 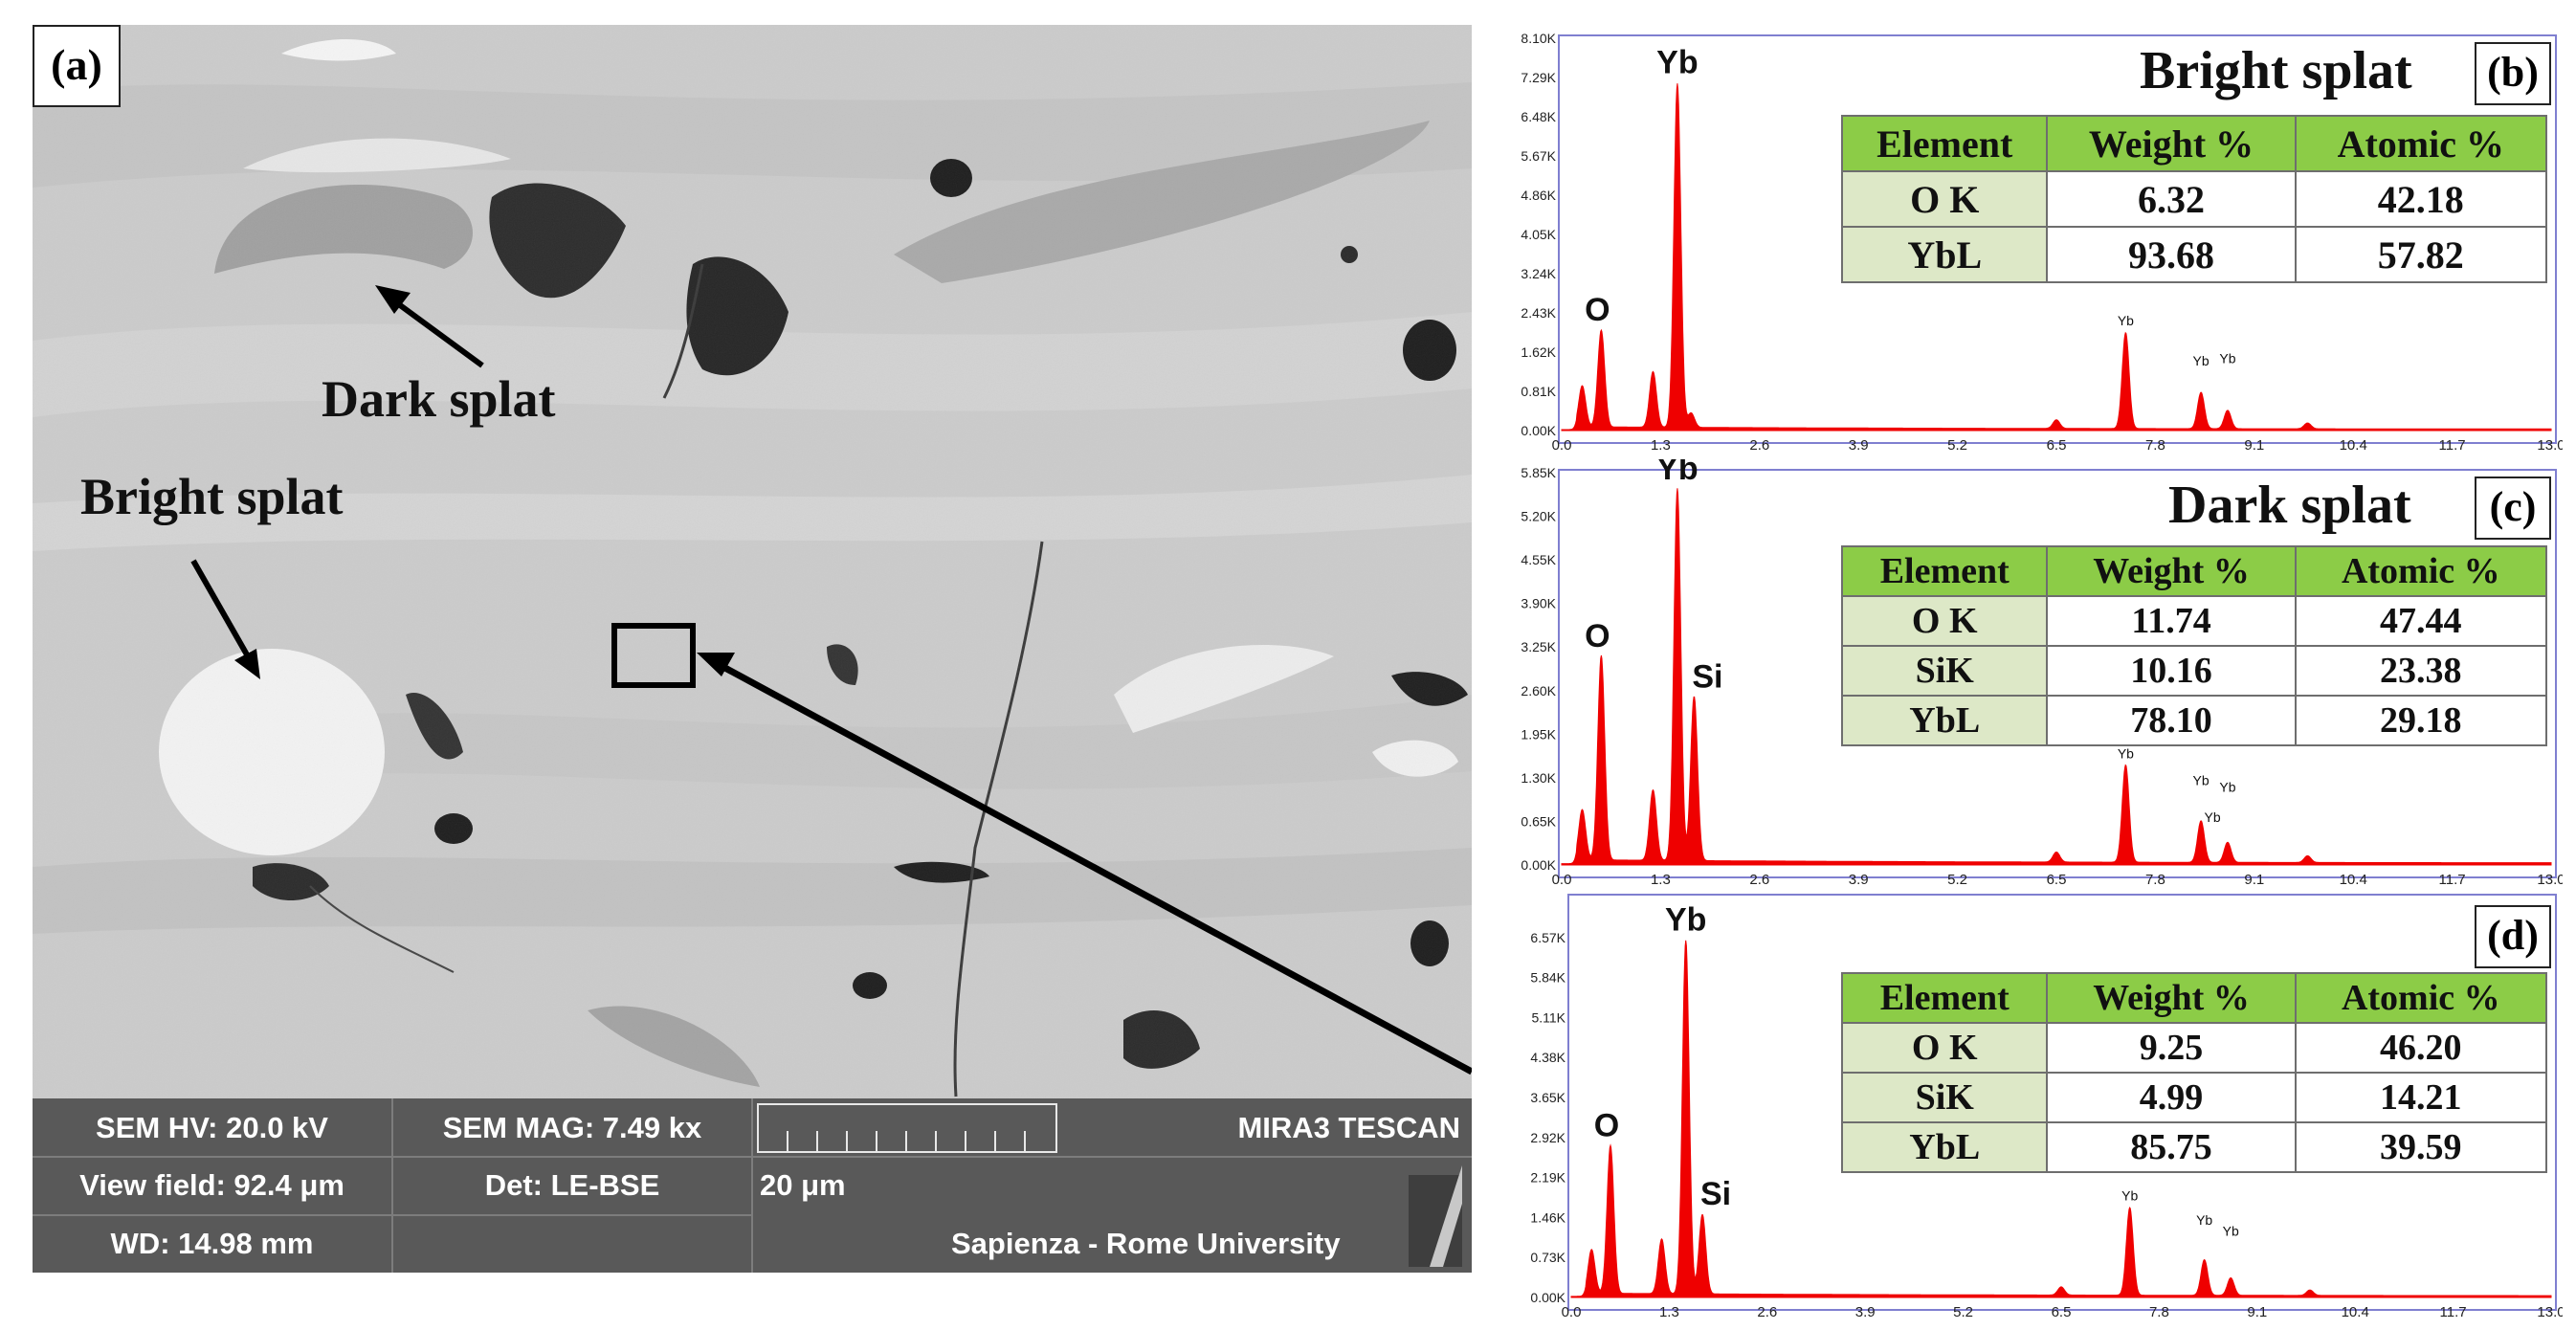 I want to click on y-tick-label: 1.30K, so click(x=1538, y=778).